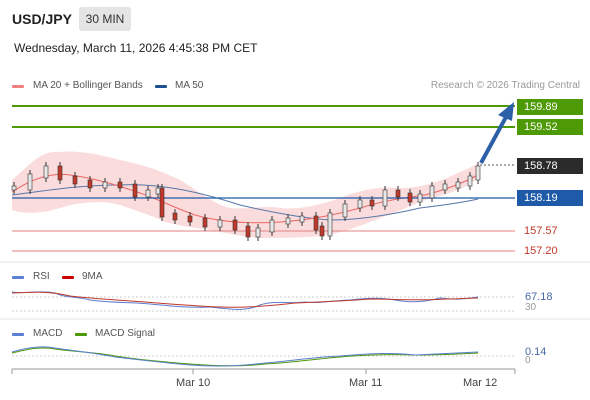  I want to click on ma20-line, so click(245, 198).